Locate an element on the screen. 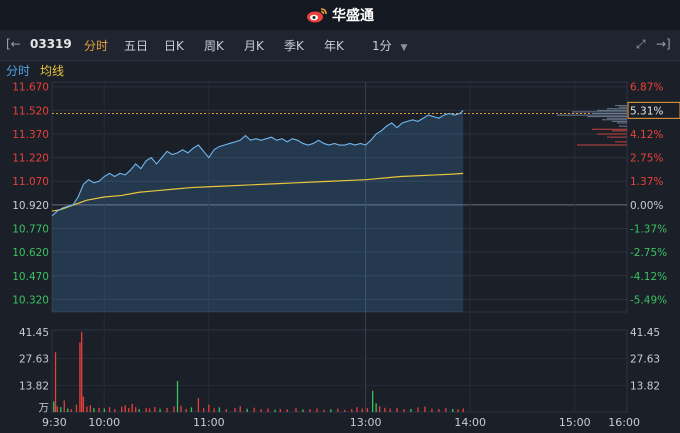 This screenshot has height=433, width=680. pct-axis-label: -4.12% is located at coordinates (648, 277).